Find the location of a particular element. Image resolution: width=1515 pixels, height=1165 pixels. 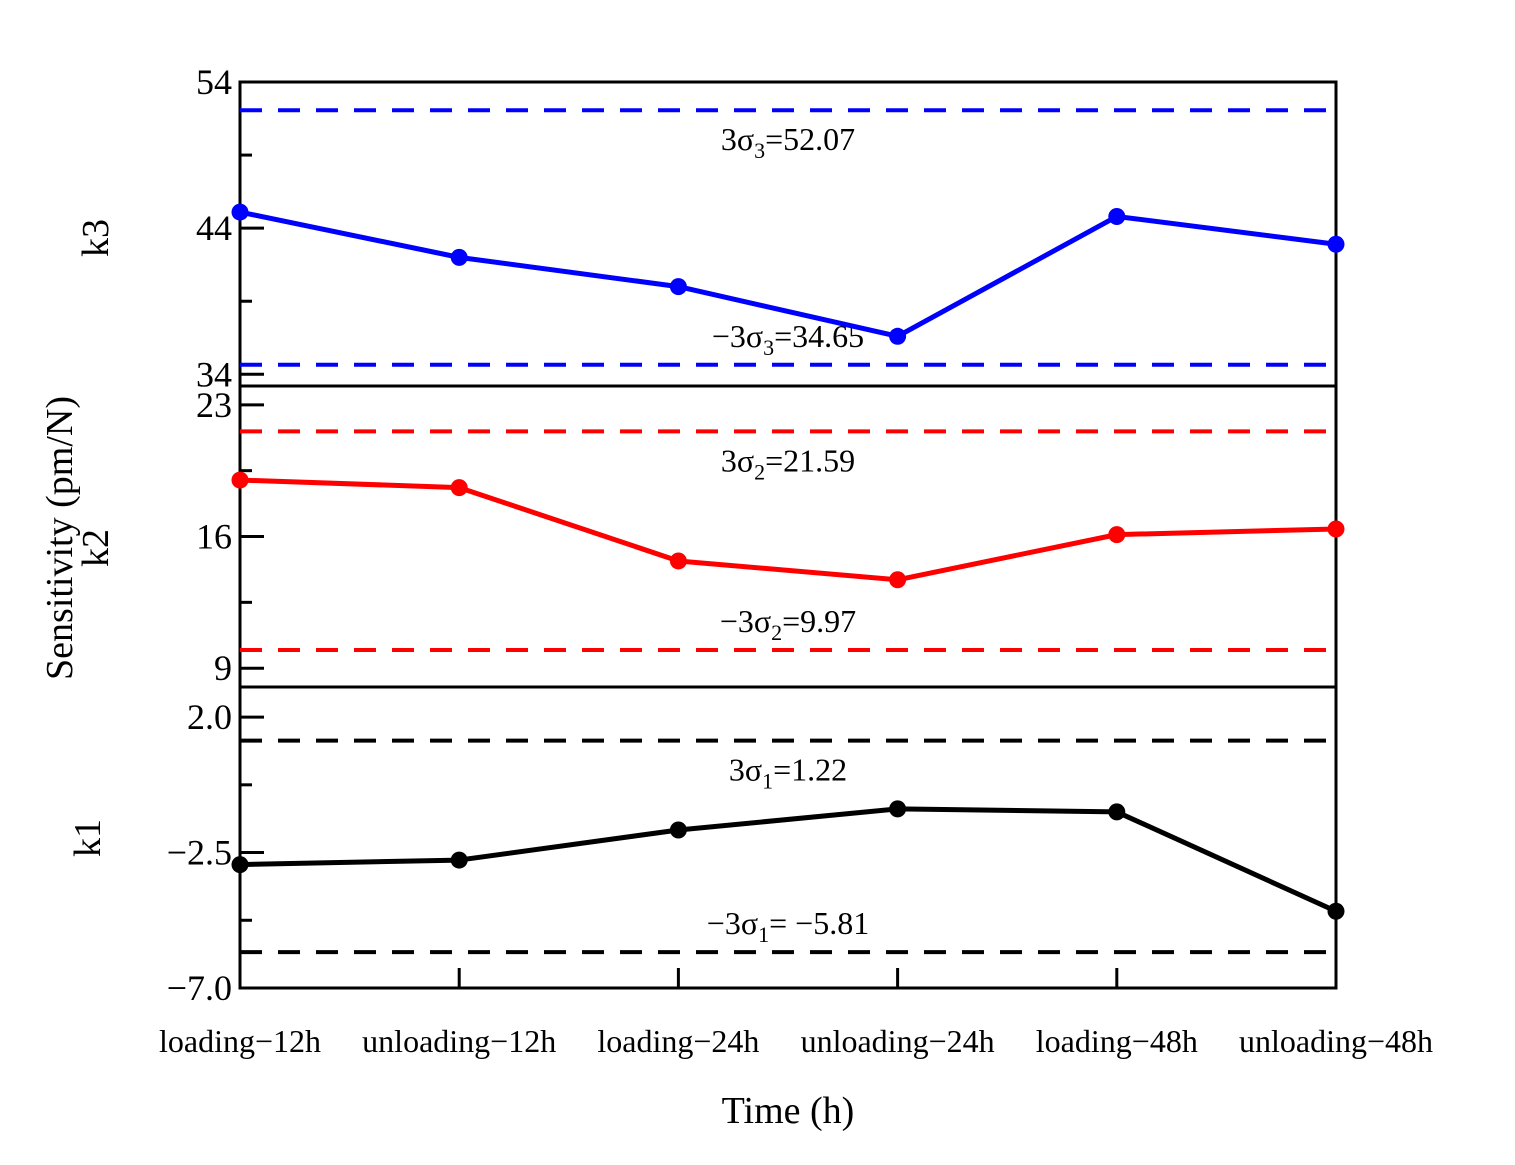

y-tick-label-k1: −7.0 is located at coordinates (199, 988).